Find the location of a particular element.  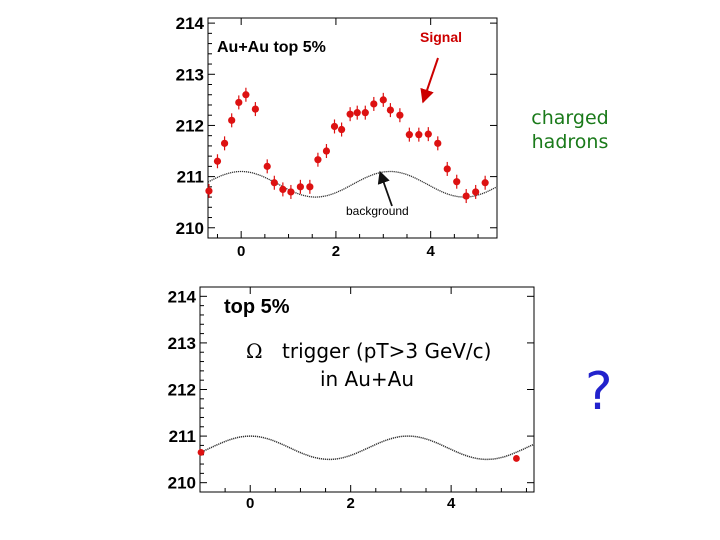

trigger-line-2: in Au+Au is located at coordinates (367, 379).